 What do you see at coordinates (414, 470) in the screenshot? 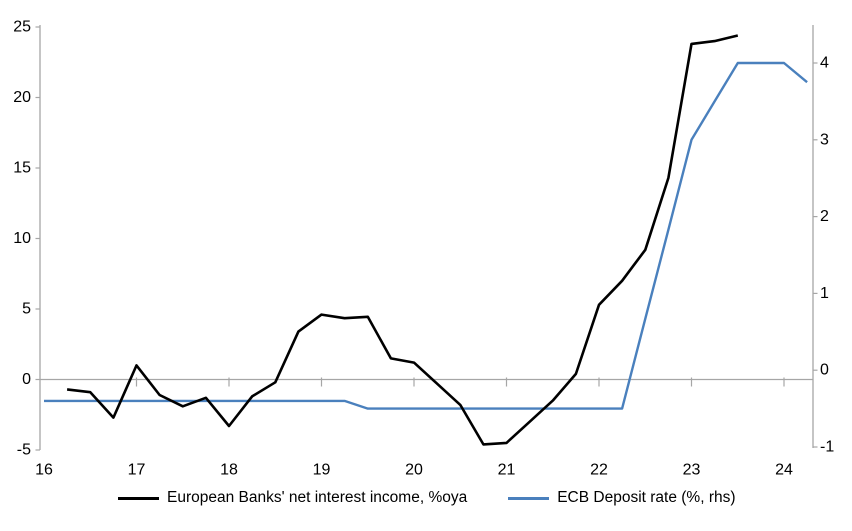
I see `x-axis-tick-label: 20` at bounding box center [414, 470].